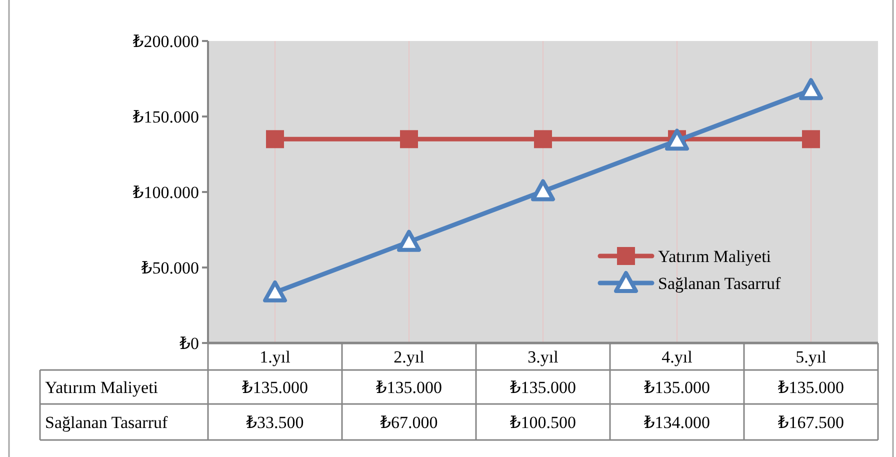 The width and height of the screenshot is (896, 457). What do you see at coordinates (165, 116) in the screenshot?
I see `y-tick-label: ₺150.000` at bounding box center [165, 116].